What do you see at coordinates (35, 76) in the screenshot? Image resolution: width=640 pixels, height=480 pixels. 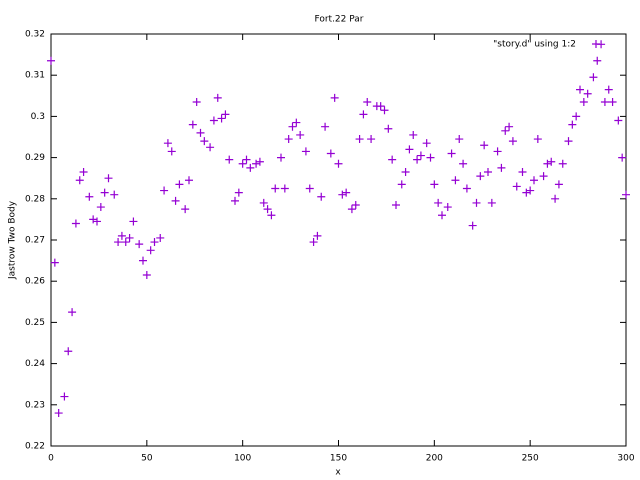 I see `y-tick-label: 0.31` at bounding box center [35, 76].